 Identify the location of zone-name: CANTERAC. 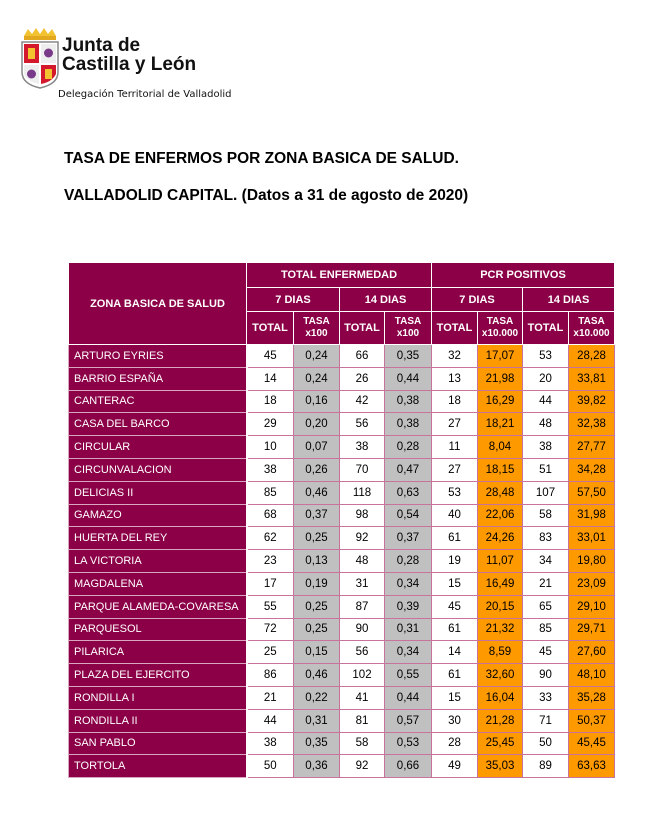
(158, 401).